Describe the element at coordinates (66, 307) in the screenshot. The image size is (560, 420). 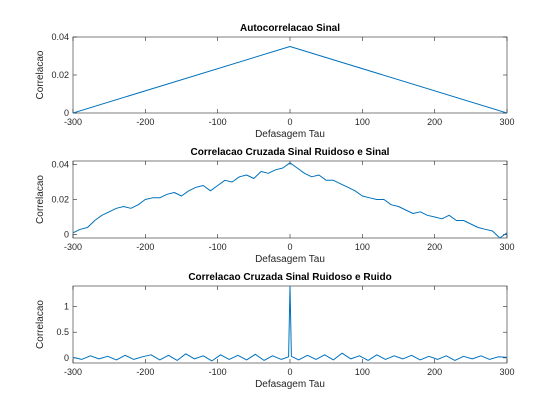
I see `y-tick-label: 1` at that location.